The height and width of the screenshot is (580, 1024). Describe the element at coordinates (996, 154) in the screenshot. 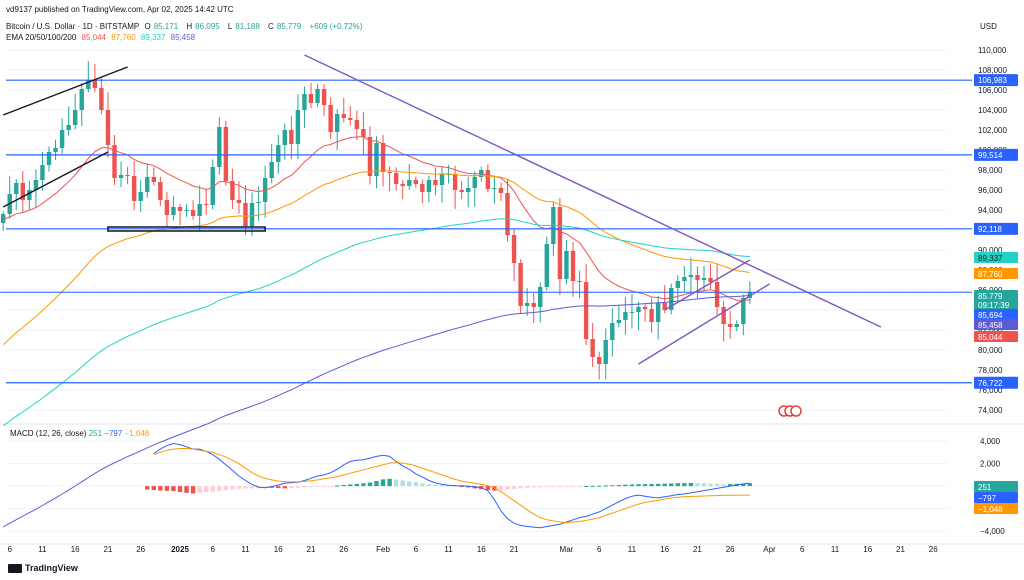

I see `level-price-tag` at that location.